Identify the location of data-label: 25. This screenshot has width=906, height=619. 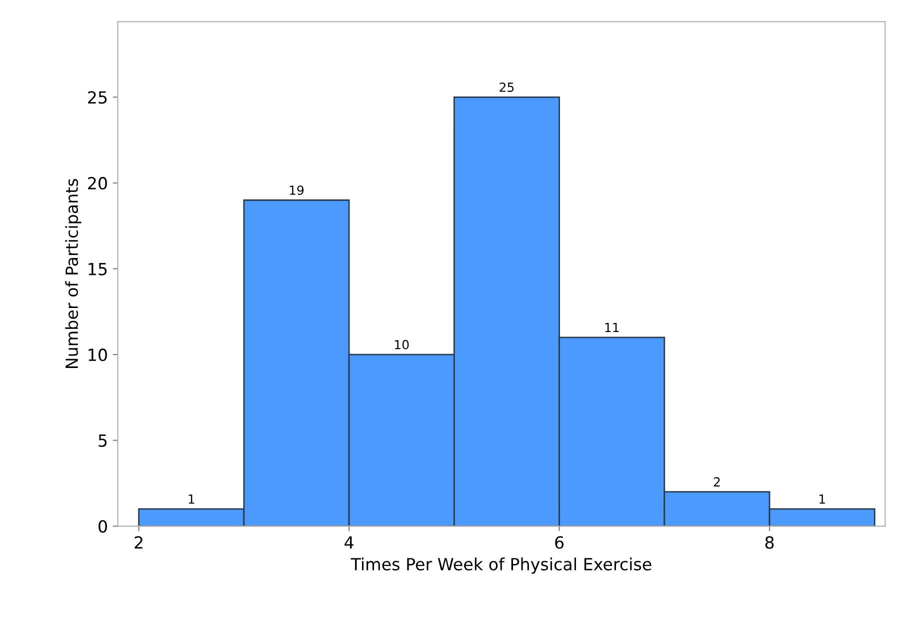
(507, 87).